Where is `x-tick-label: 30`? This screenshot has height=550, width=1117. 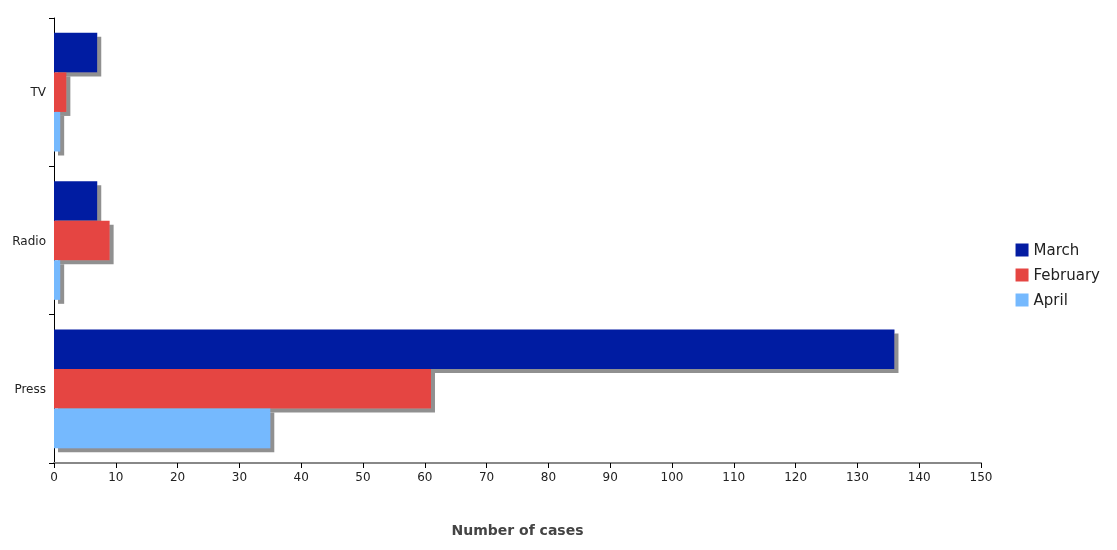
x-tick-label: 30 is located at coordinates (239, 477).